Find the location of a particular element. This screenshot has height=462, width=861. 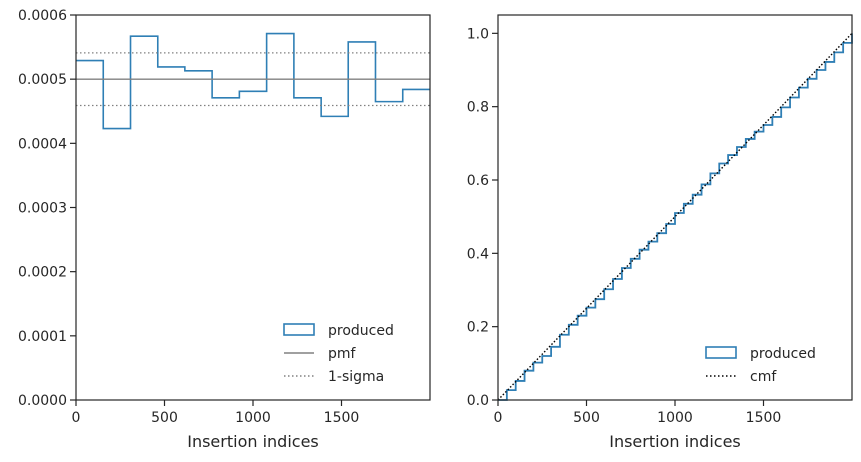

y-tick-label: 0.0002 is located at coordinates (42, 273).